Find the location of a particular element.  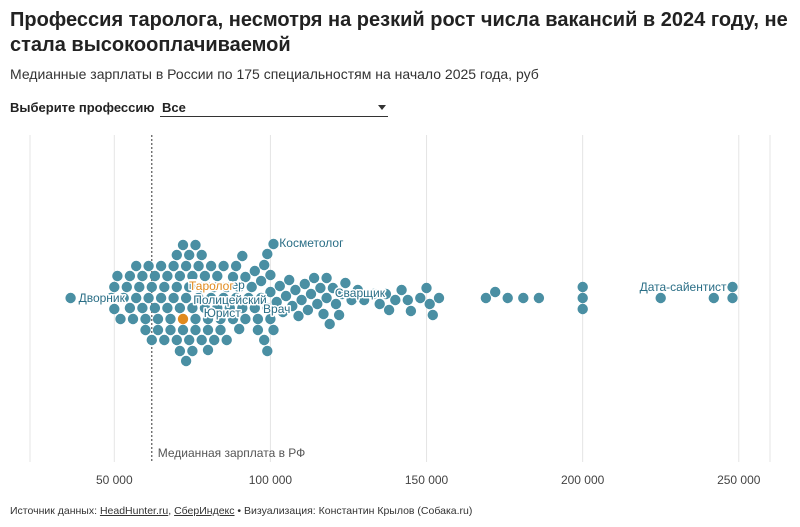

source-link-headhunter: HeadHunter.ru is located at coordinates (134, 511).